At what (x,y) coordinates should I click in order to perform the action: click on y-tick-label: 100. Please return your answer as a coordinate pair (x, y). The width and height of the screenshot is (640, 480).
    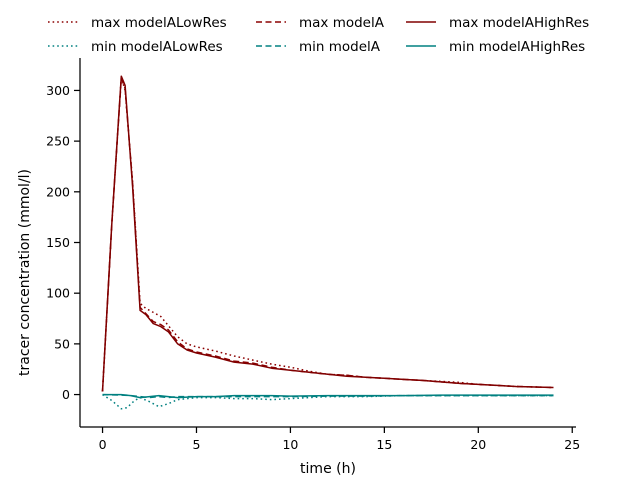
    Looking at the image, I should click on (58, 293).